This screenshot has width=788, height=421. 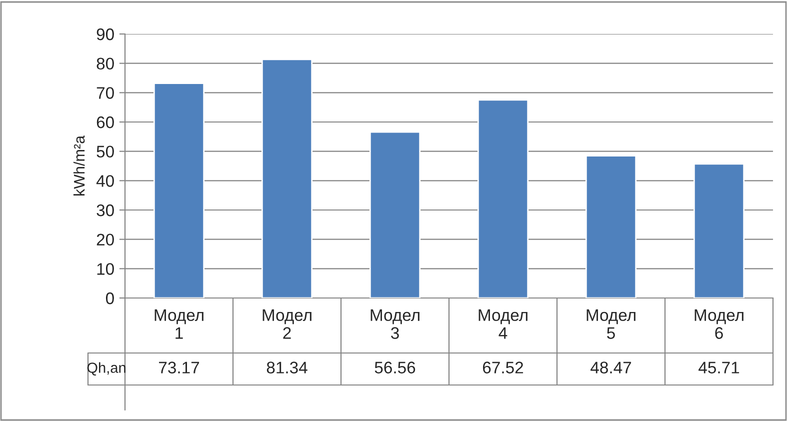 I want to click on y-tick-label: 60, so click(x=105, y=122).